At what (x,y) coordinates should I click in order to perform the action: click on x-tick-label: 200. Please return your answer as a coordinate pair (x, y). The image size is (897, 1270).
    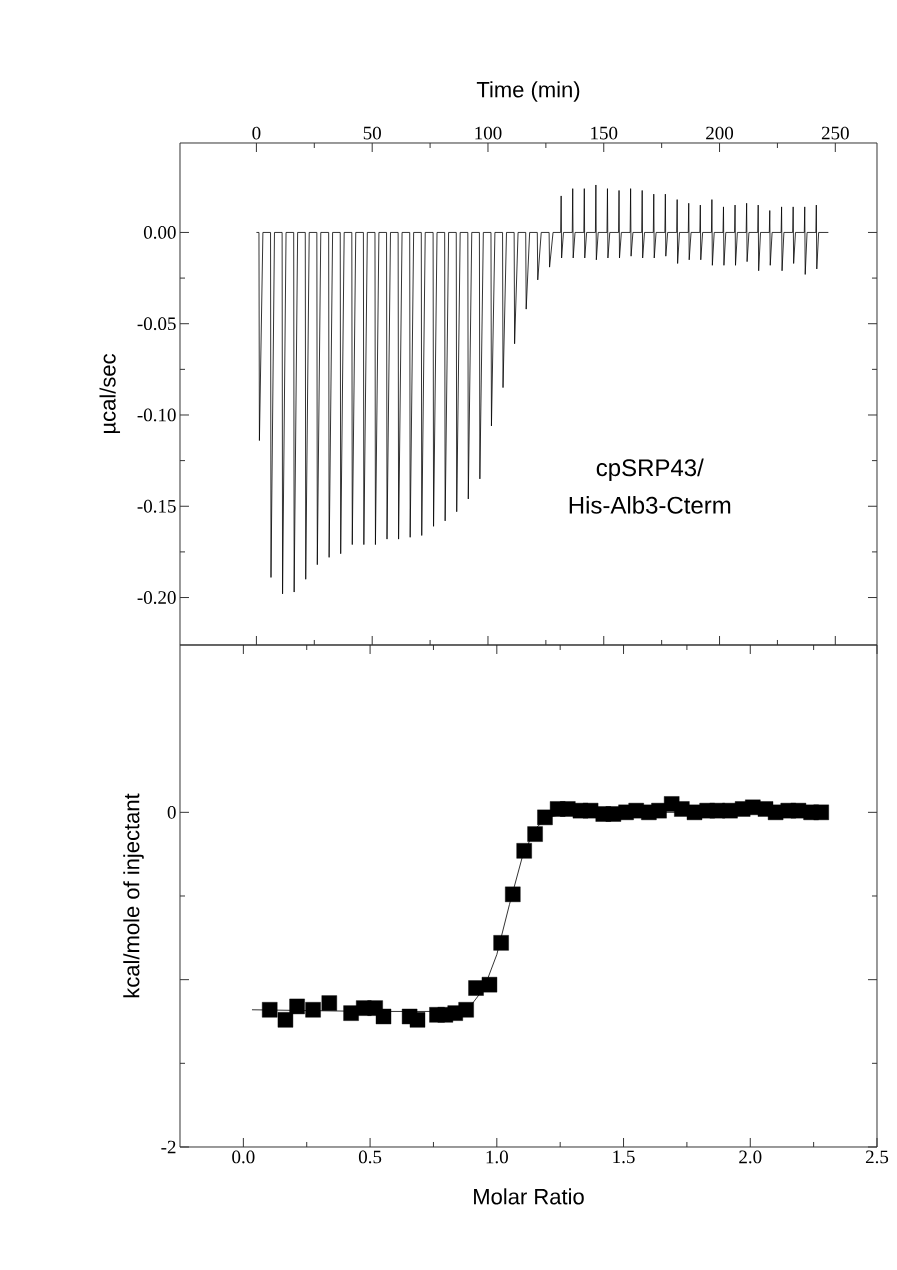
    Looking at the image, I should click on (720, 133).